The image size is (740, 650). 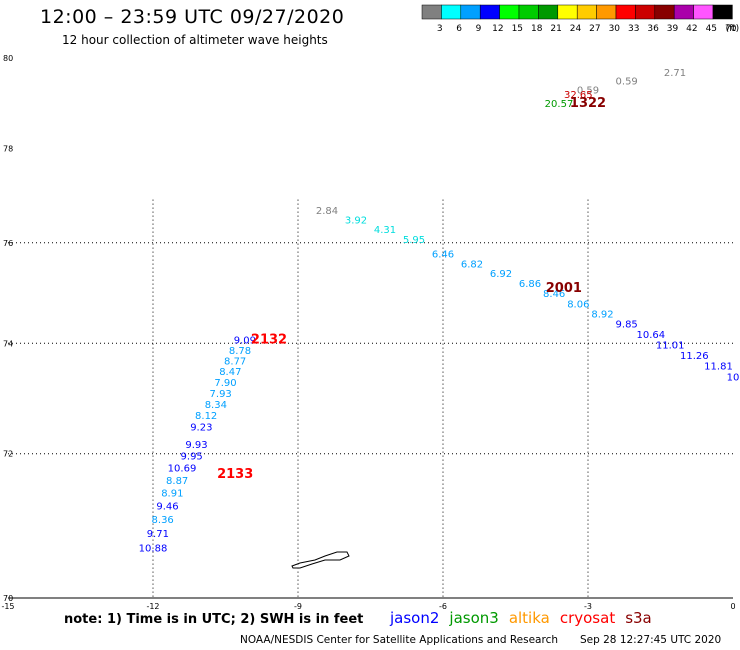 What do you see at coordinates (415, 618) in the screenshot?
I see `satellite-legend-jason2: jason2` at bounding box center [415, 618].